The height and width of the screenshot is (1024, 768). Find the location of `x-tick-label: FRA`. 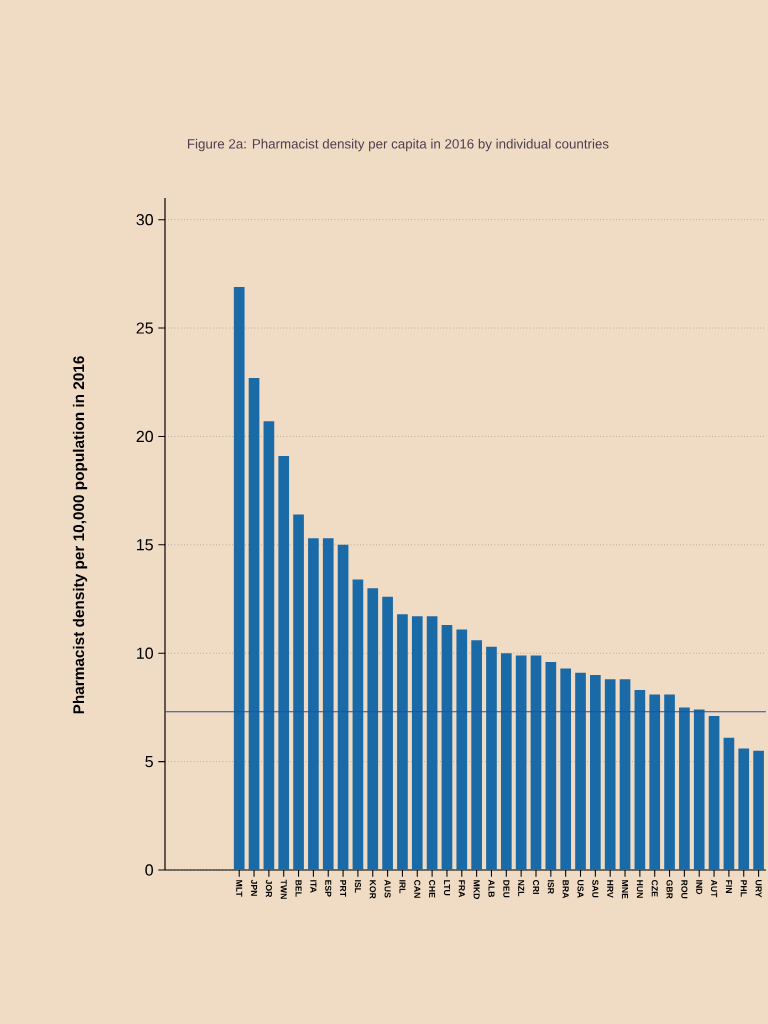

x-tick-label: FRA is located at coordinates (461, 889).